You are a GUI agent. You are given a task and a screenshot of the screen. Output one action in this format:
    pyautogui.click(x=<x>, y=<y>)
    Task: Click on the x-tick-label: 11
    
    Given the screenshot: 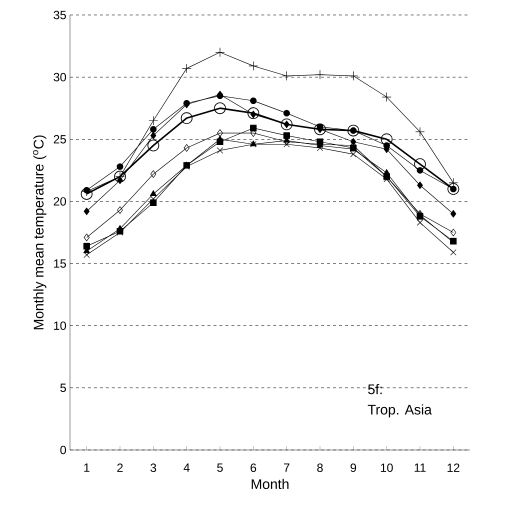 What is the action you would take?
    pyautogui.click(x=420, y=468)
    